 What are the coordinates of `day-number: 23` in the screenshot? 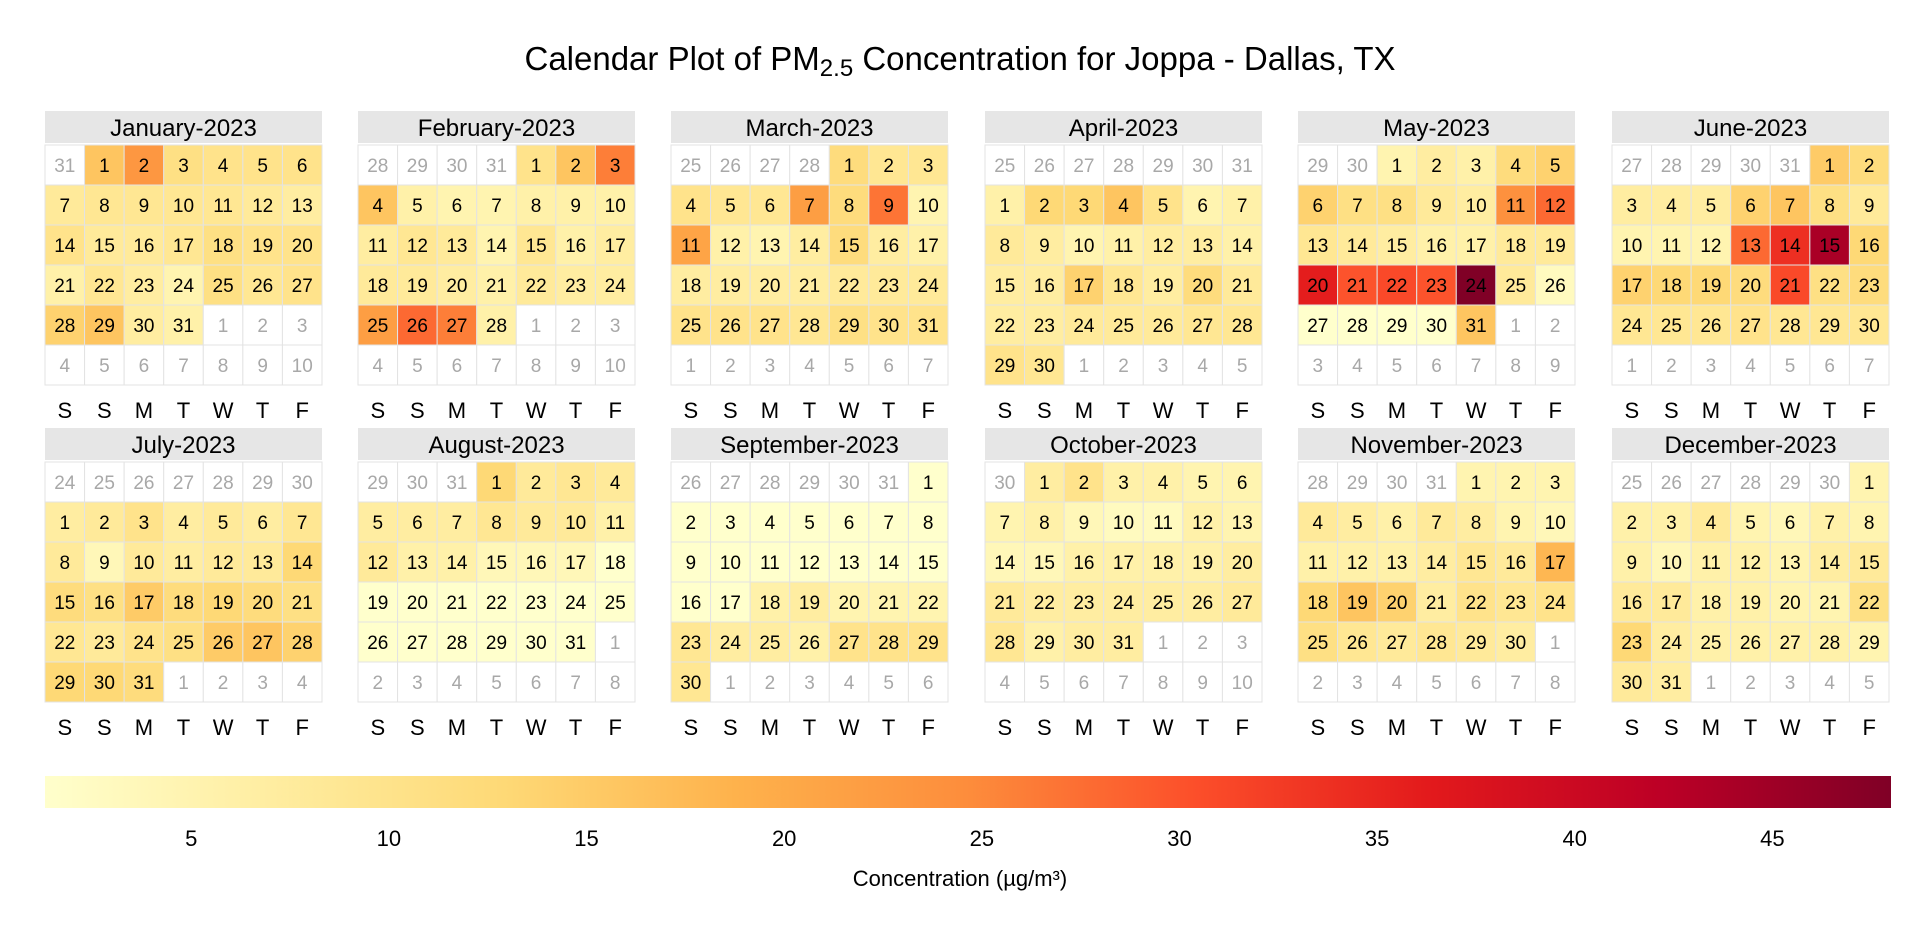 It's located at (888, 286).